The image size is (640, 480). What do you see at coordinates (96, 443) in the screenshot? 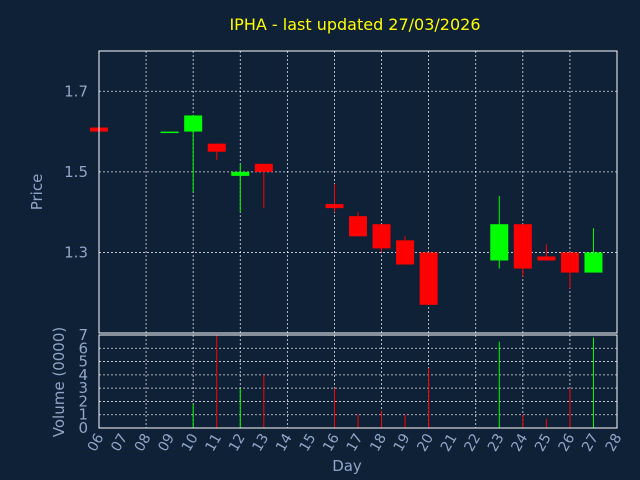
I see `x-tick-label: 06` at bounding box center [96, 443].